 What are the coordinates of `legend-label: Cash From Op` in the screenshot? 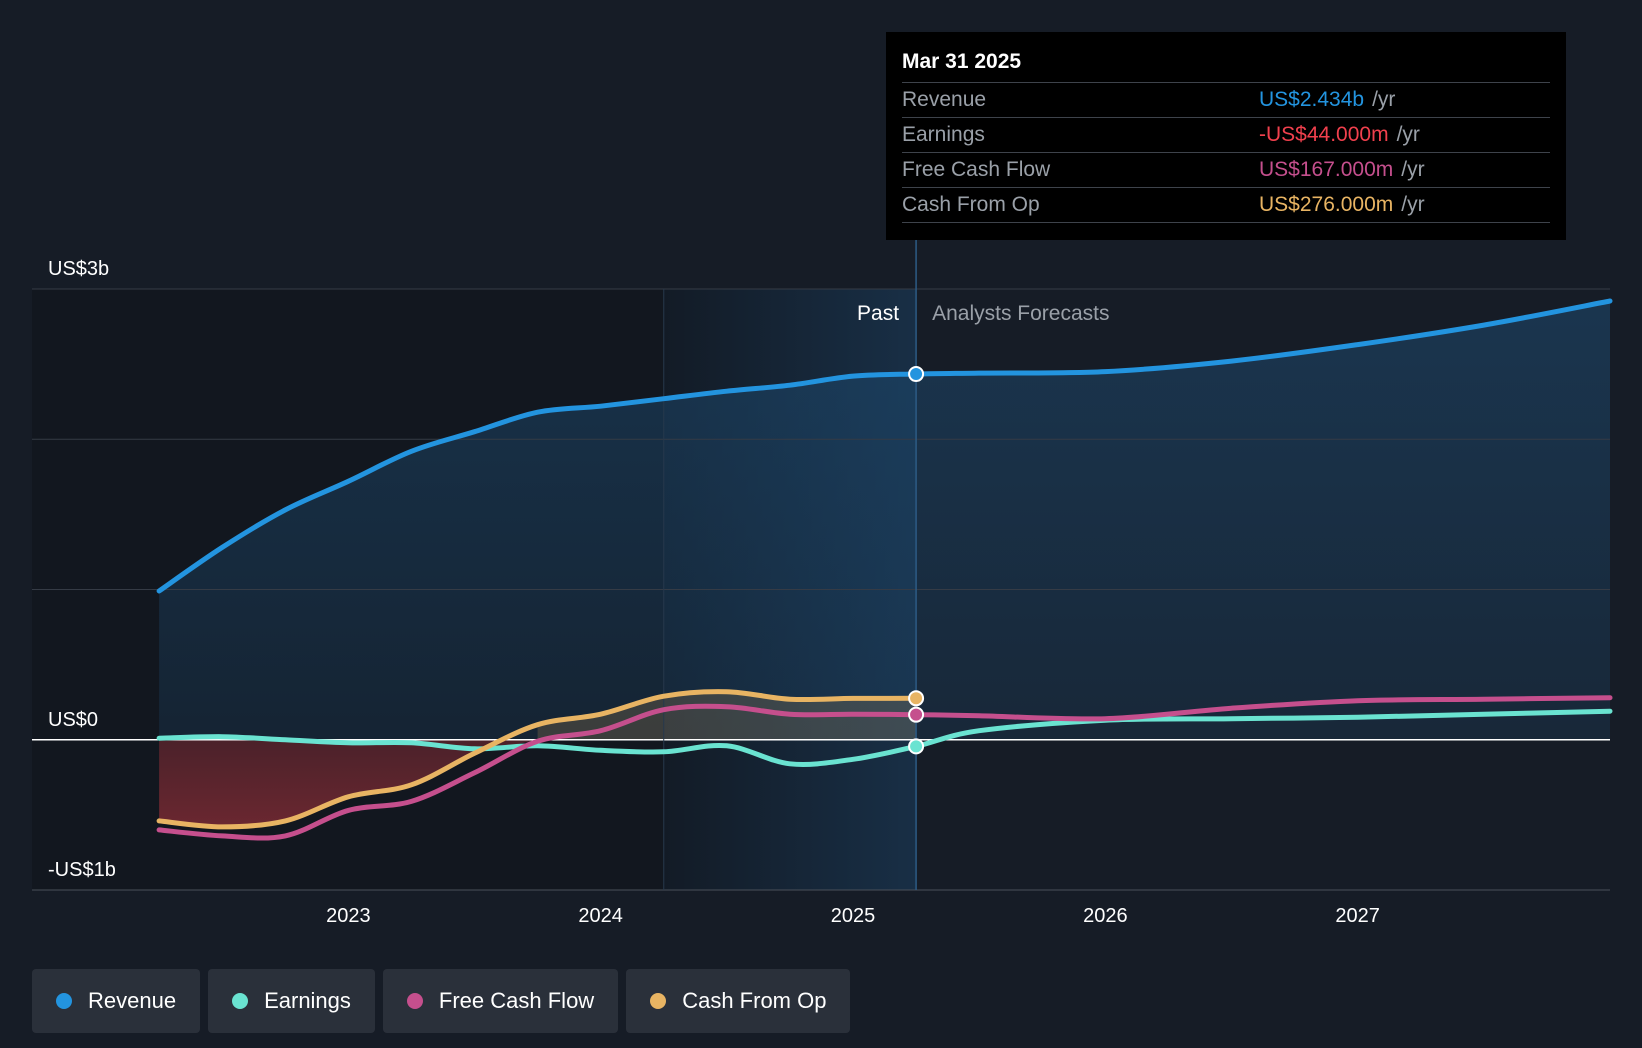 It's located at (754, 1000).